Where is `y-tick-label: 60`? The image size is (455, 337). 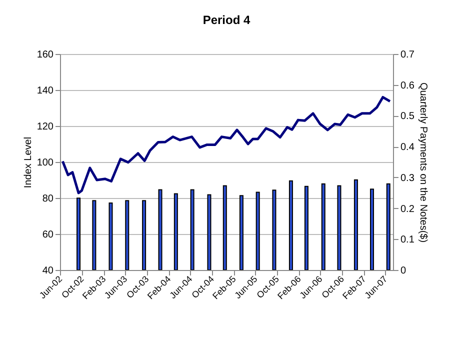
y-tick-label: 60 is located at coordinates (48, 235).